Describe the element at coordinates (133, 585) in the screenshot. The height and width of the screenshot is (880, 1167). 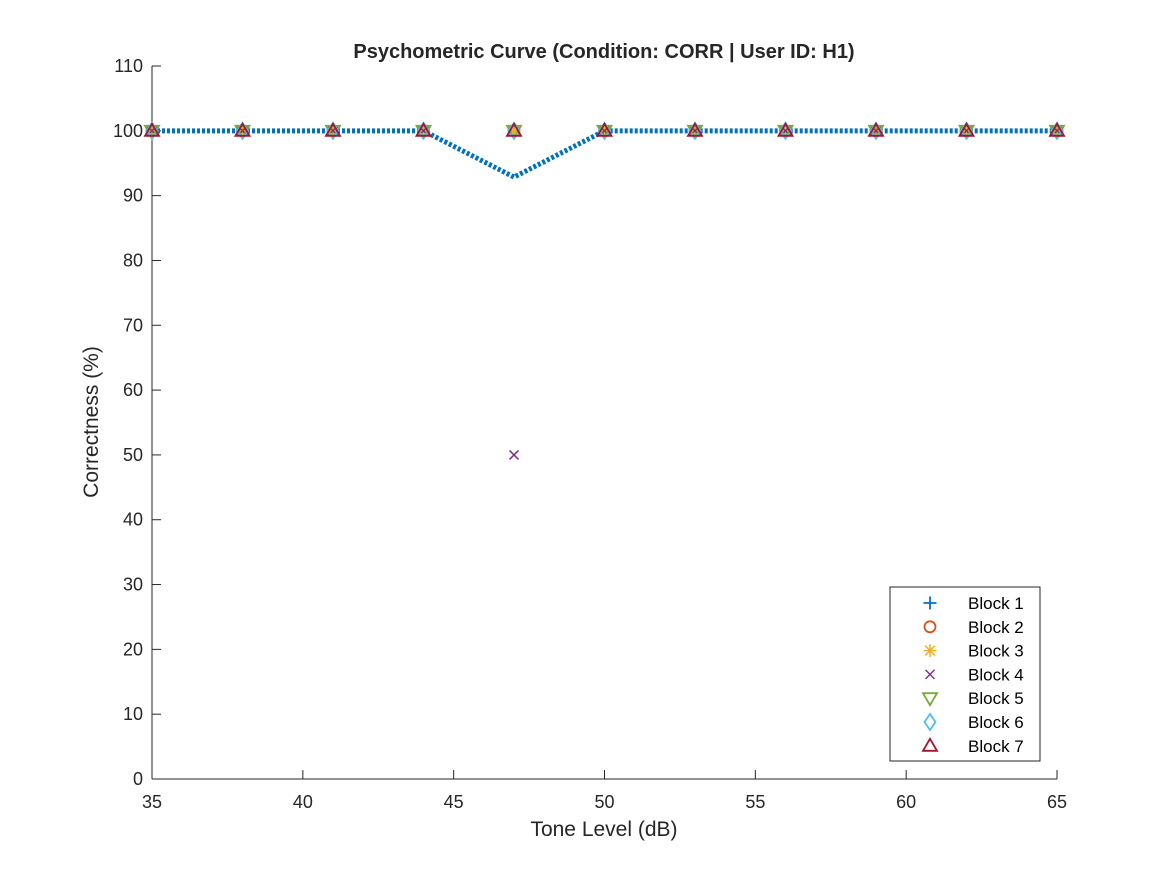
I see `y-tick-label: 30` at that location.